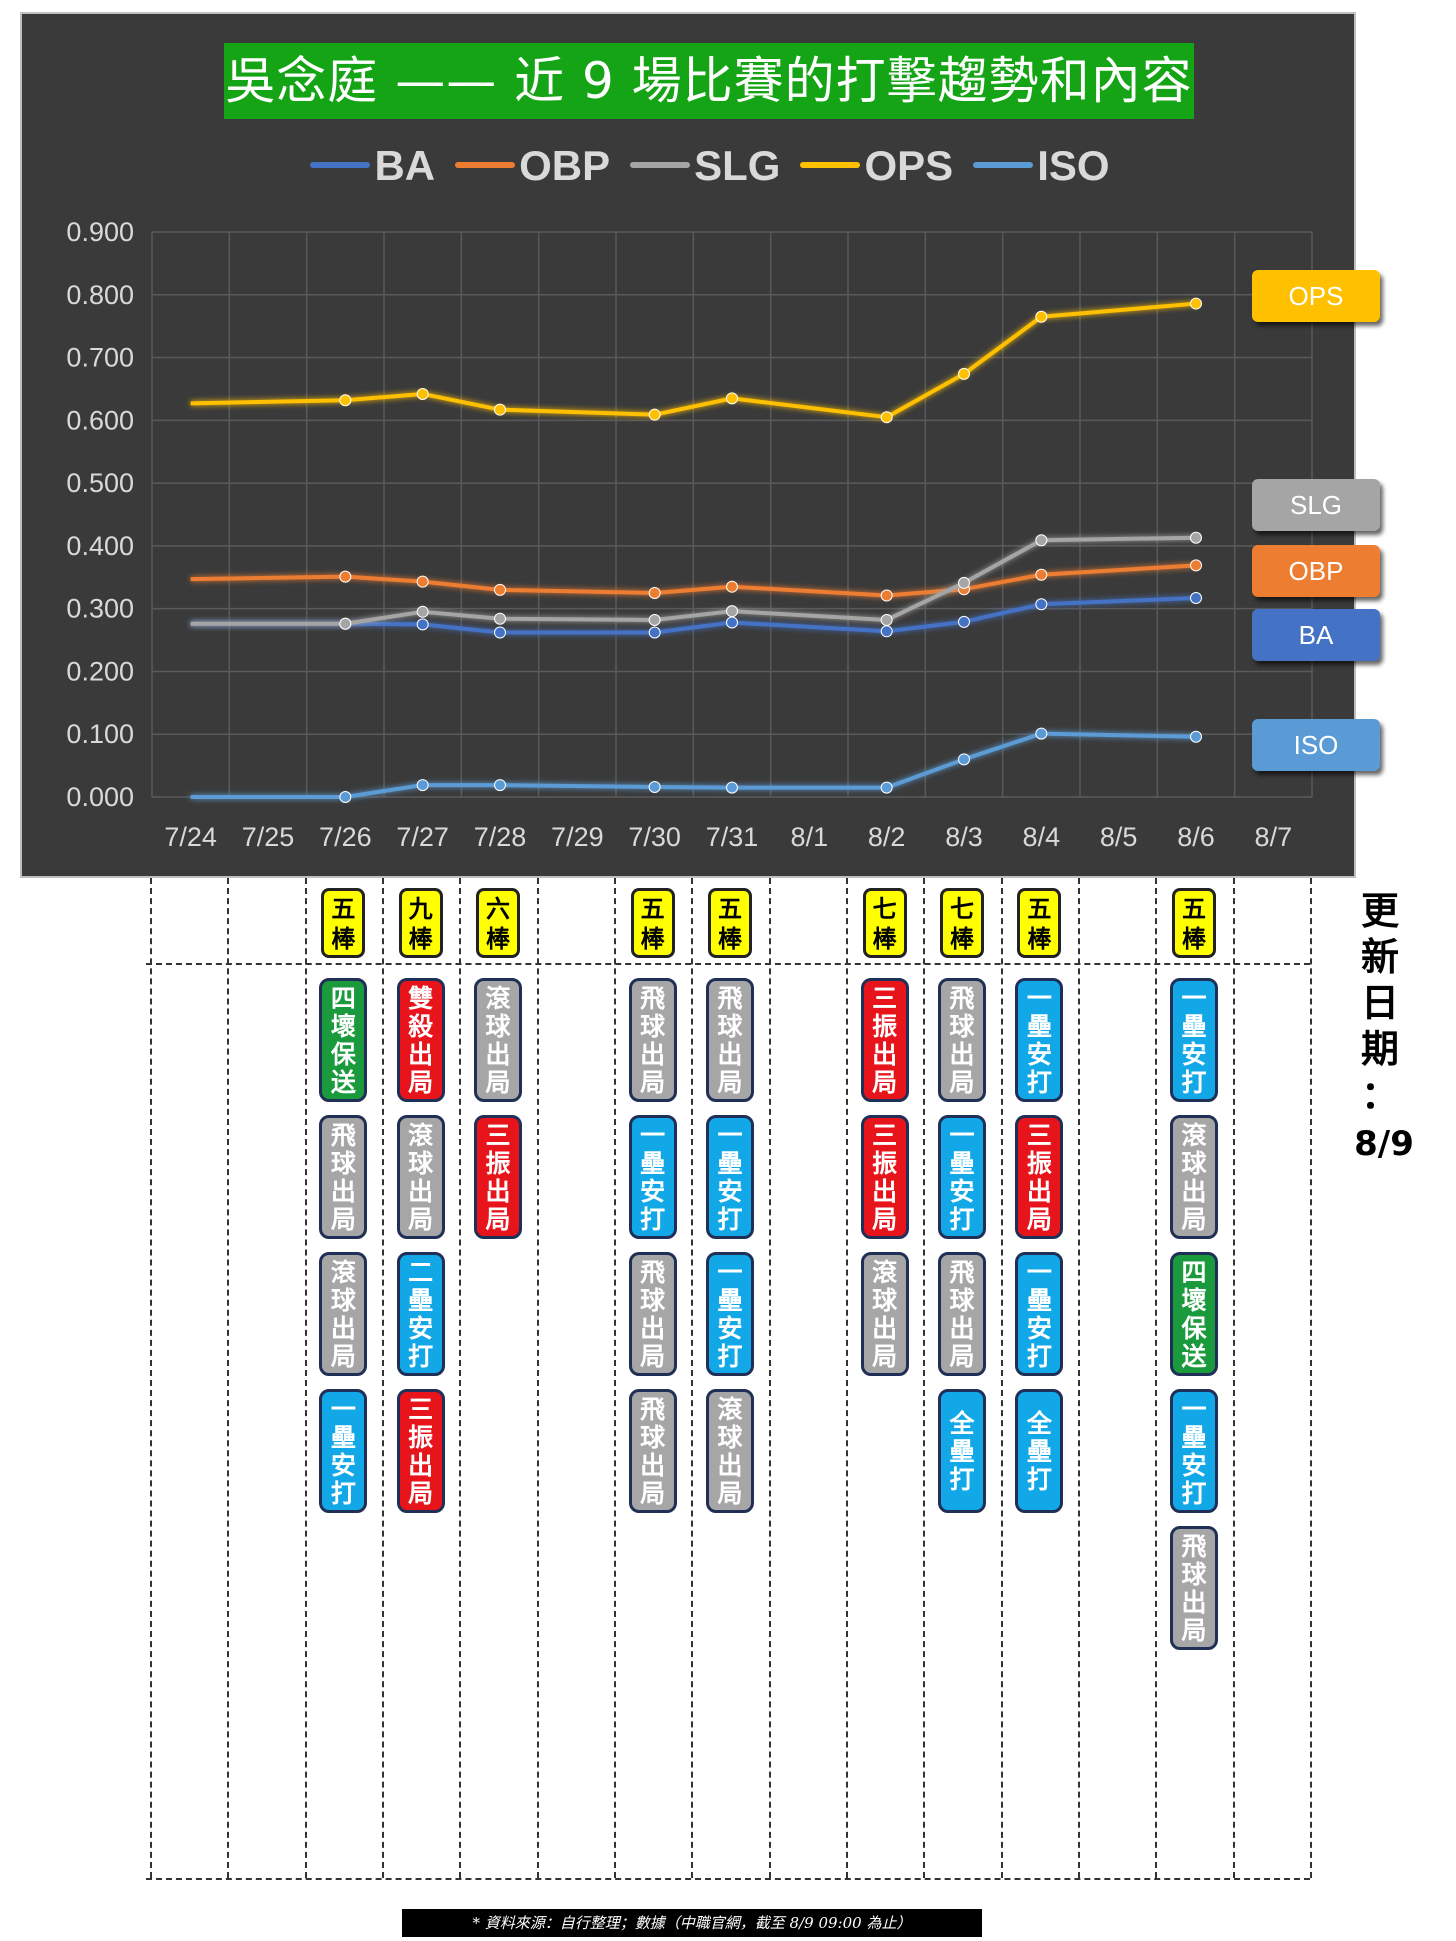 This screenshot has width=1456, height=1941. What do you see at coordinates (885, 1135) in the screenshot?
I see `plate-appearance-char: 三` at bounding box center [885, 1135].